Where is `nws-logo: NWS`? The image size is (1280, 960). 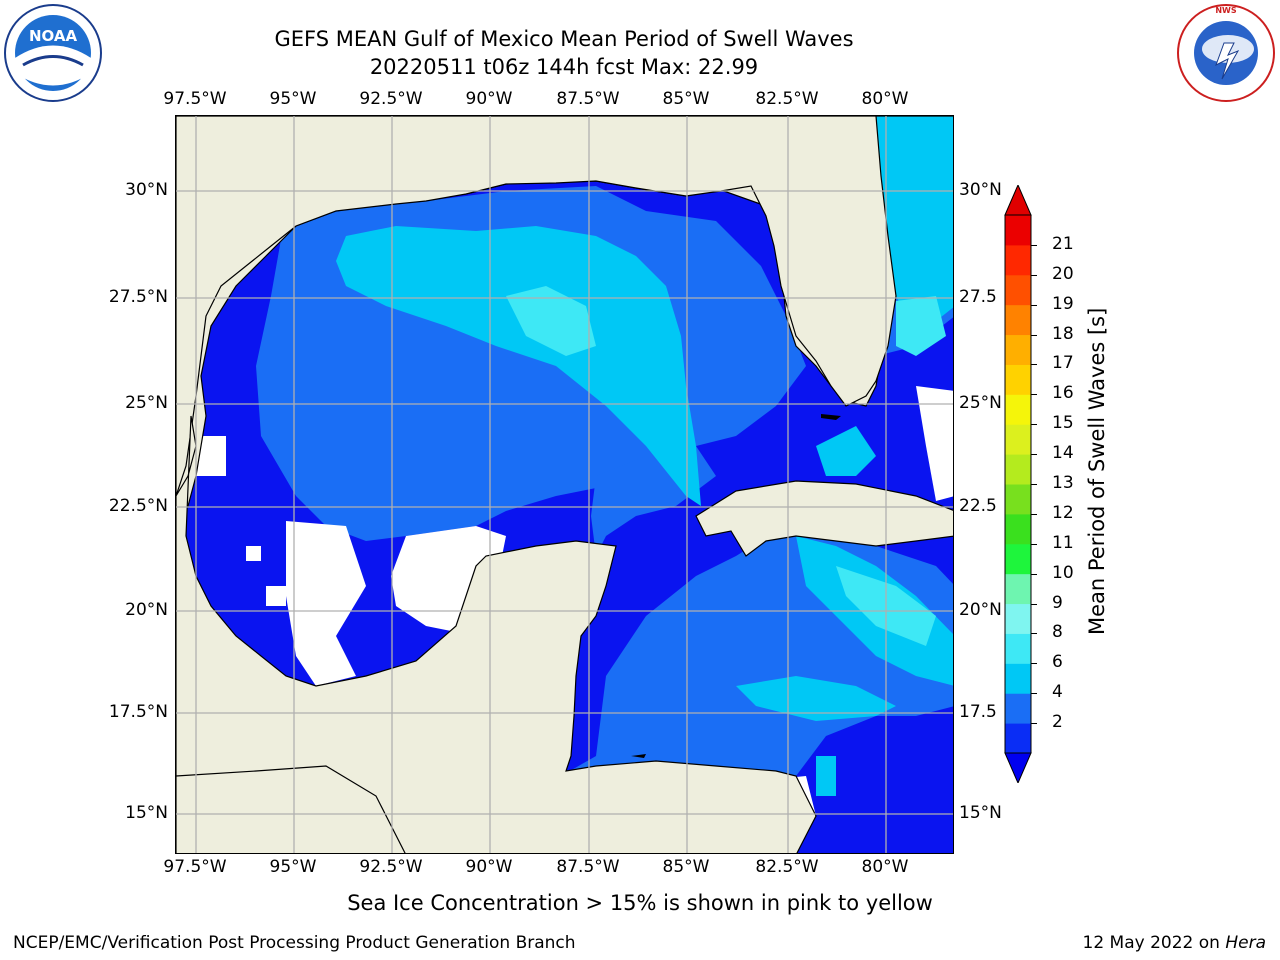
nws-logo: NWS is located at coordinates (1226, 53).